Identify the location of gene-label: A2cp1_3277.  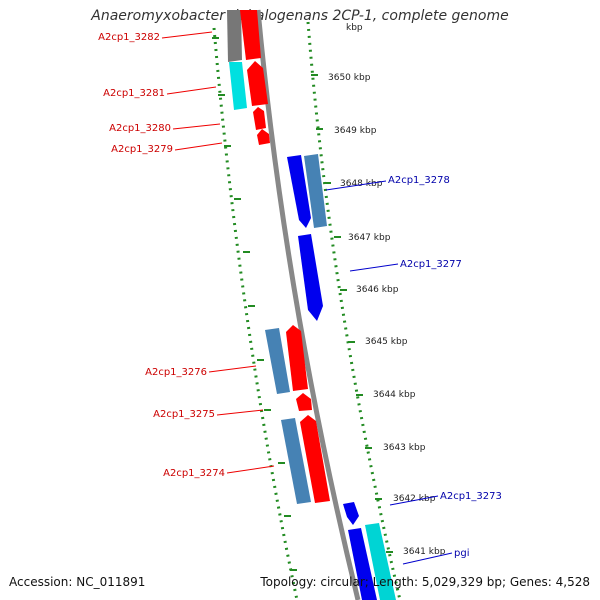
(431, 264).